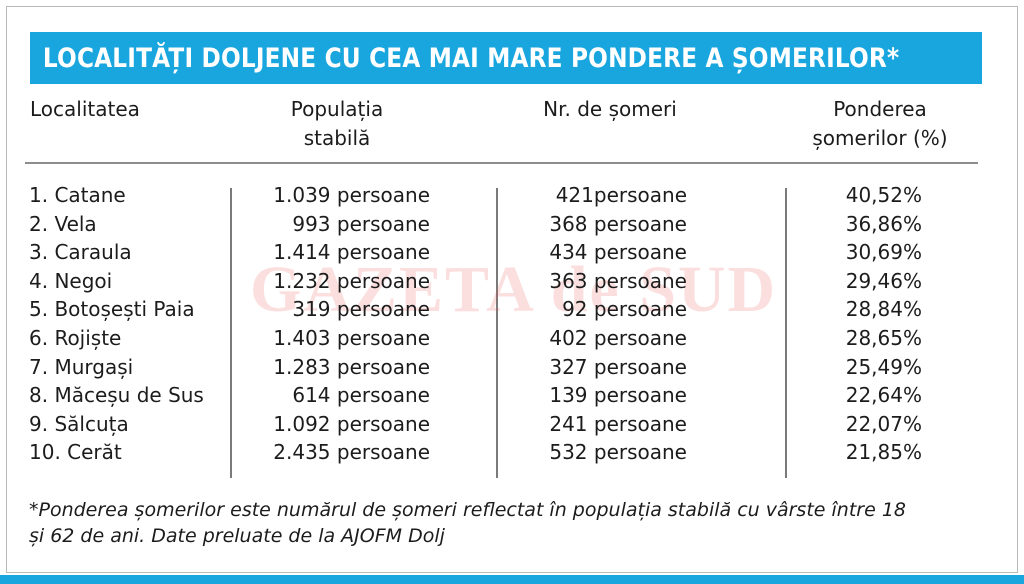  Describe the element at coordinates (75, 337) in the screenshot. I see `cell-localitate: 6. Rojiște` at that location.